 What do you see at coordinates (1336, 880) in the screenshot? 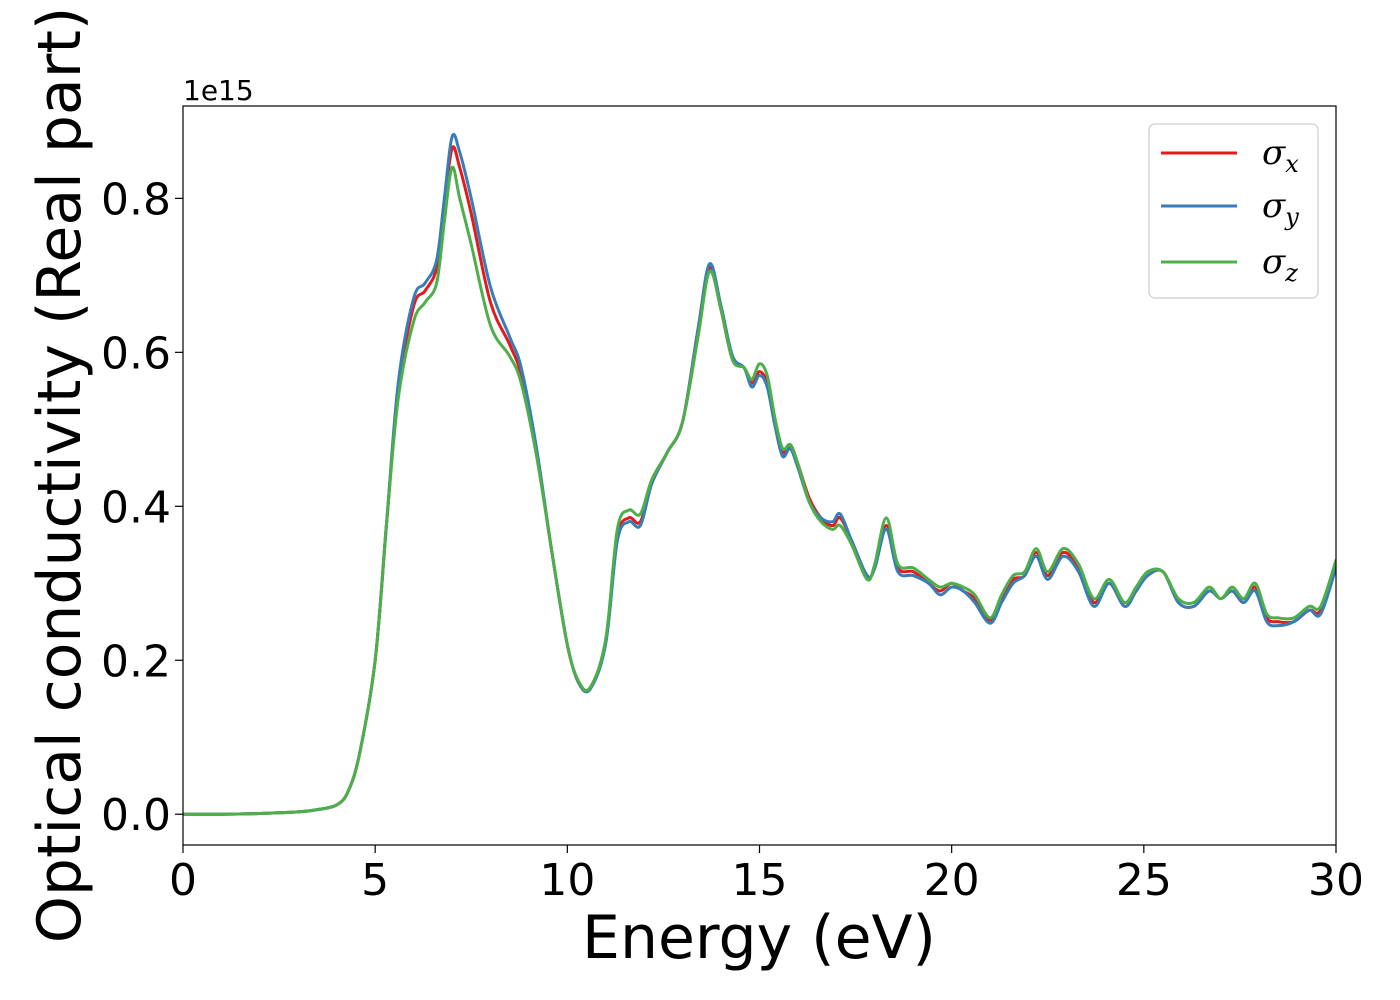
I see `x-tick-label: 30` at bounding box center [1336, 880].